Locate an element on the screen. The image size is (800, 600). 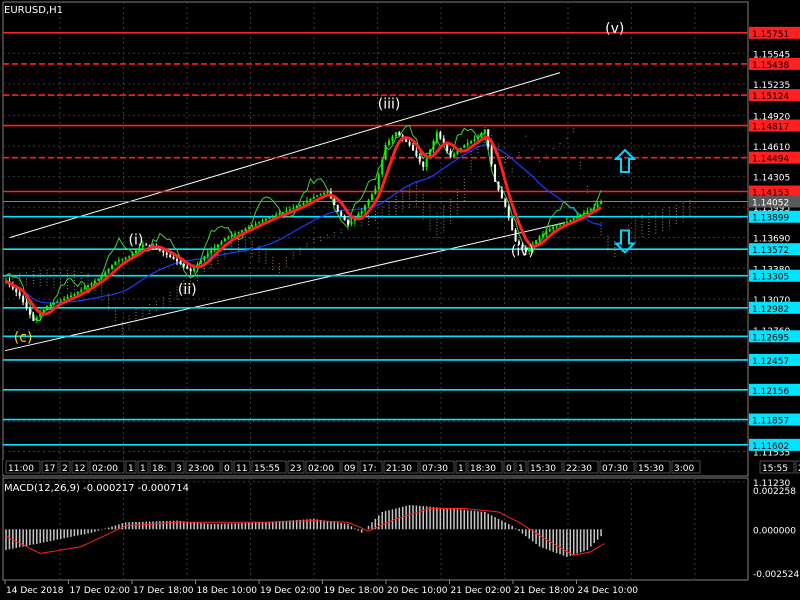
macd-y-tick-label: 0.002258 is located at coordinates (774, 492).